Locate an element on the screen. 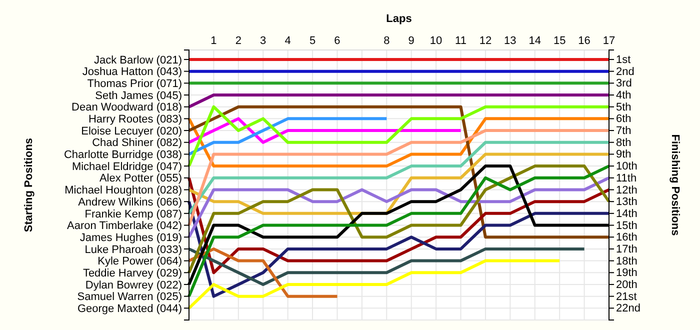 Image resolution: width=700 pixels, height=330 pixels. text: James Hughes (019) is located at coordinates (131, 238).